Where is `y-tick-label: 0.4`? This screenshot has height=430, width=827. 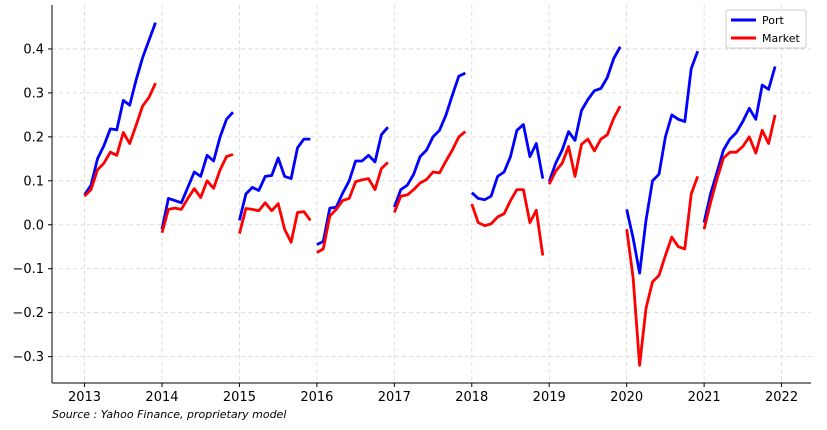
y-tick-label: 0.4 is located at coordinates (33, 49).